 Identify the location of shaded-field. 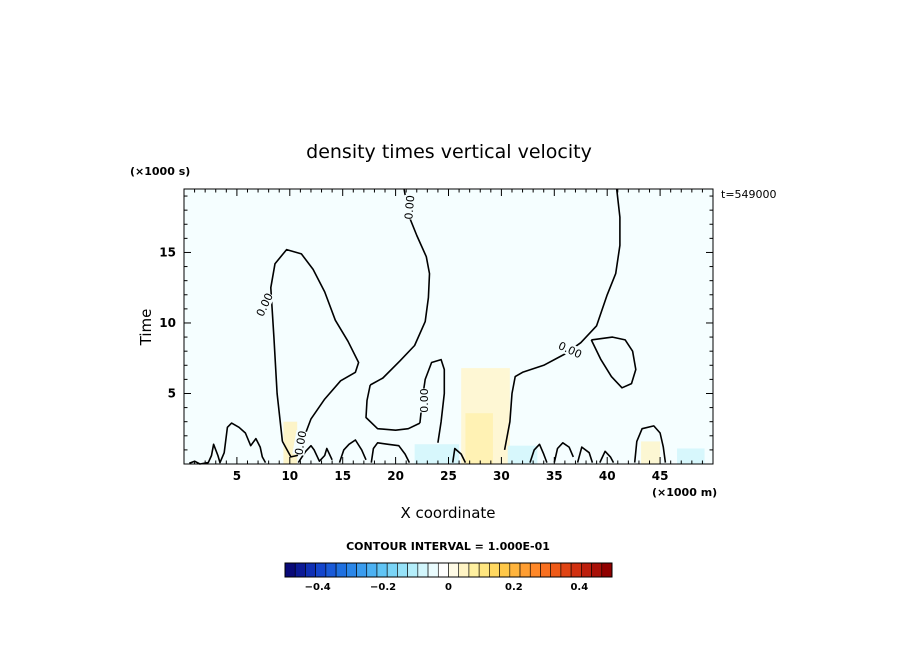
(494, 416).